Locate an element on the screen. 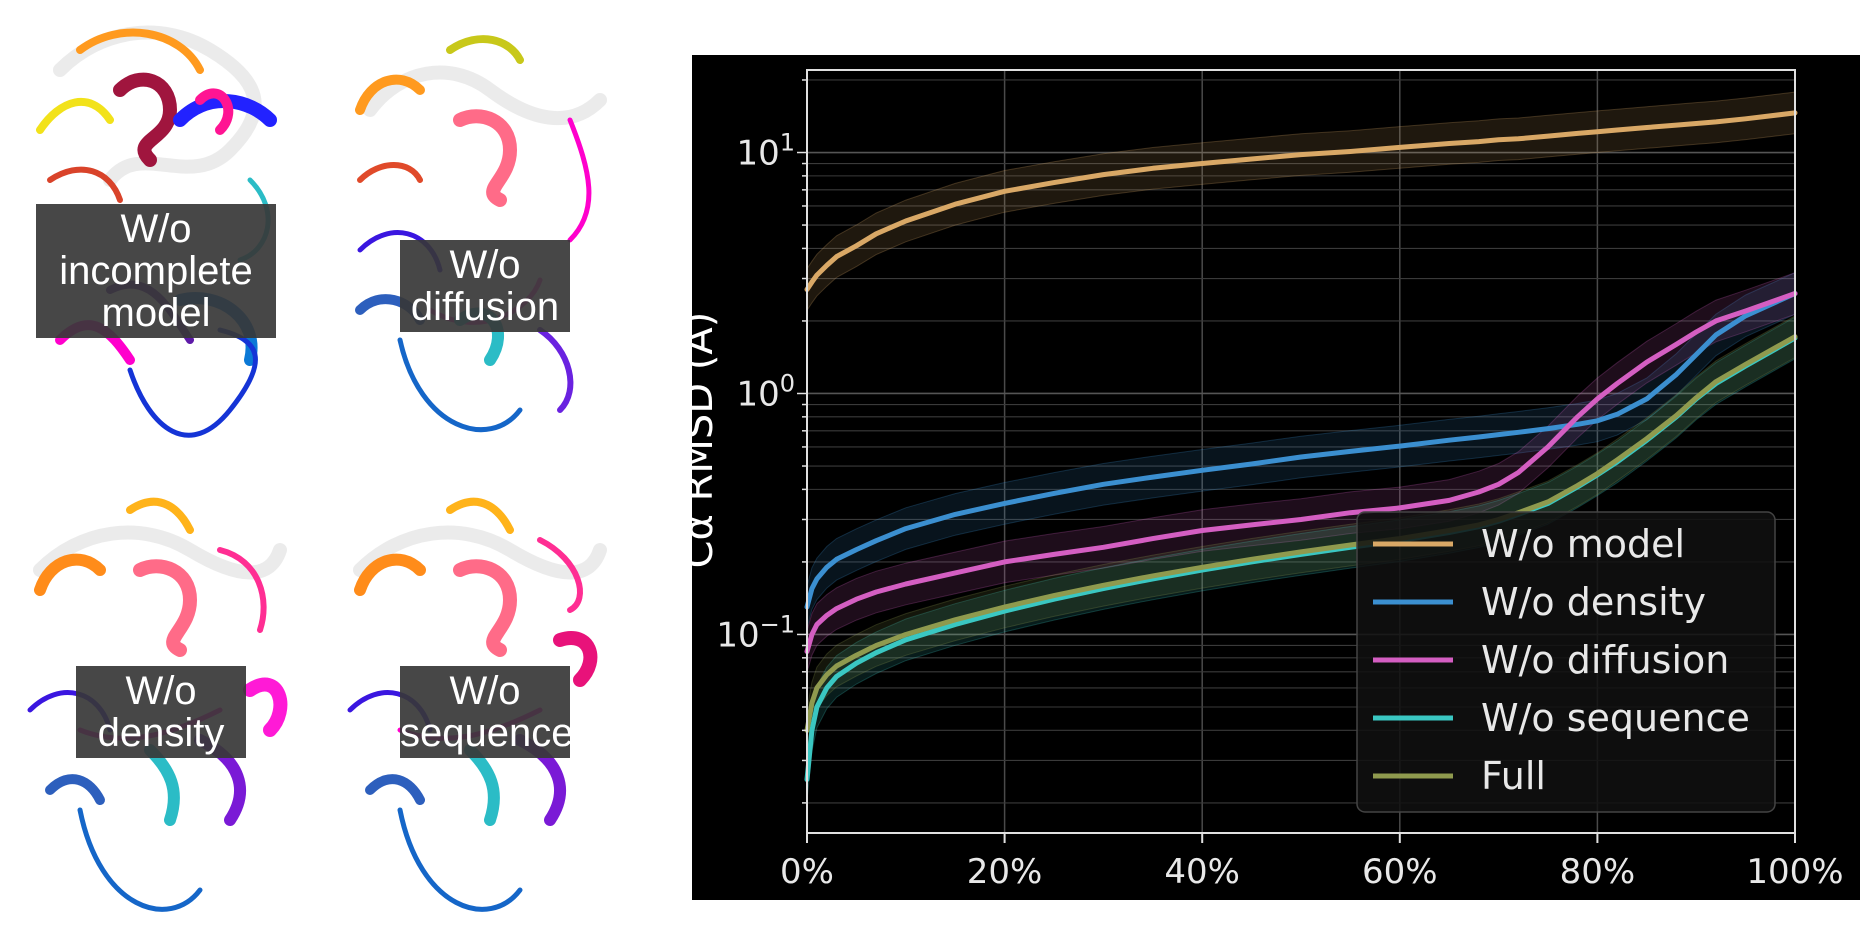 The height and width of the screenshot is (952, 1860). legend-label: W/o sequence is located at coordinates (1615, 718).